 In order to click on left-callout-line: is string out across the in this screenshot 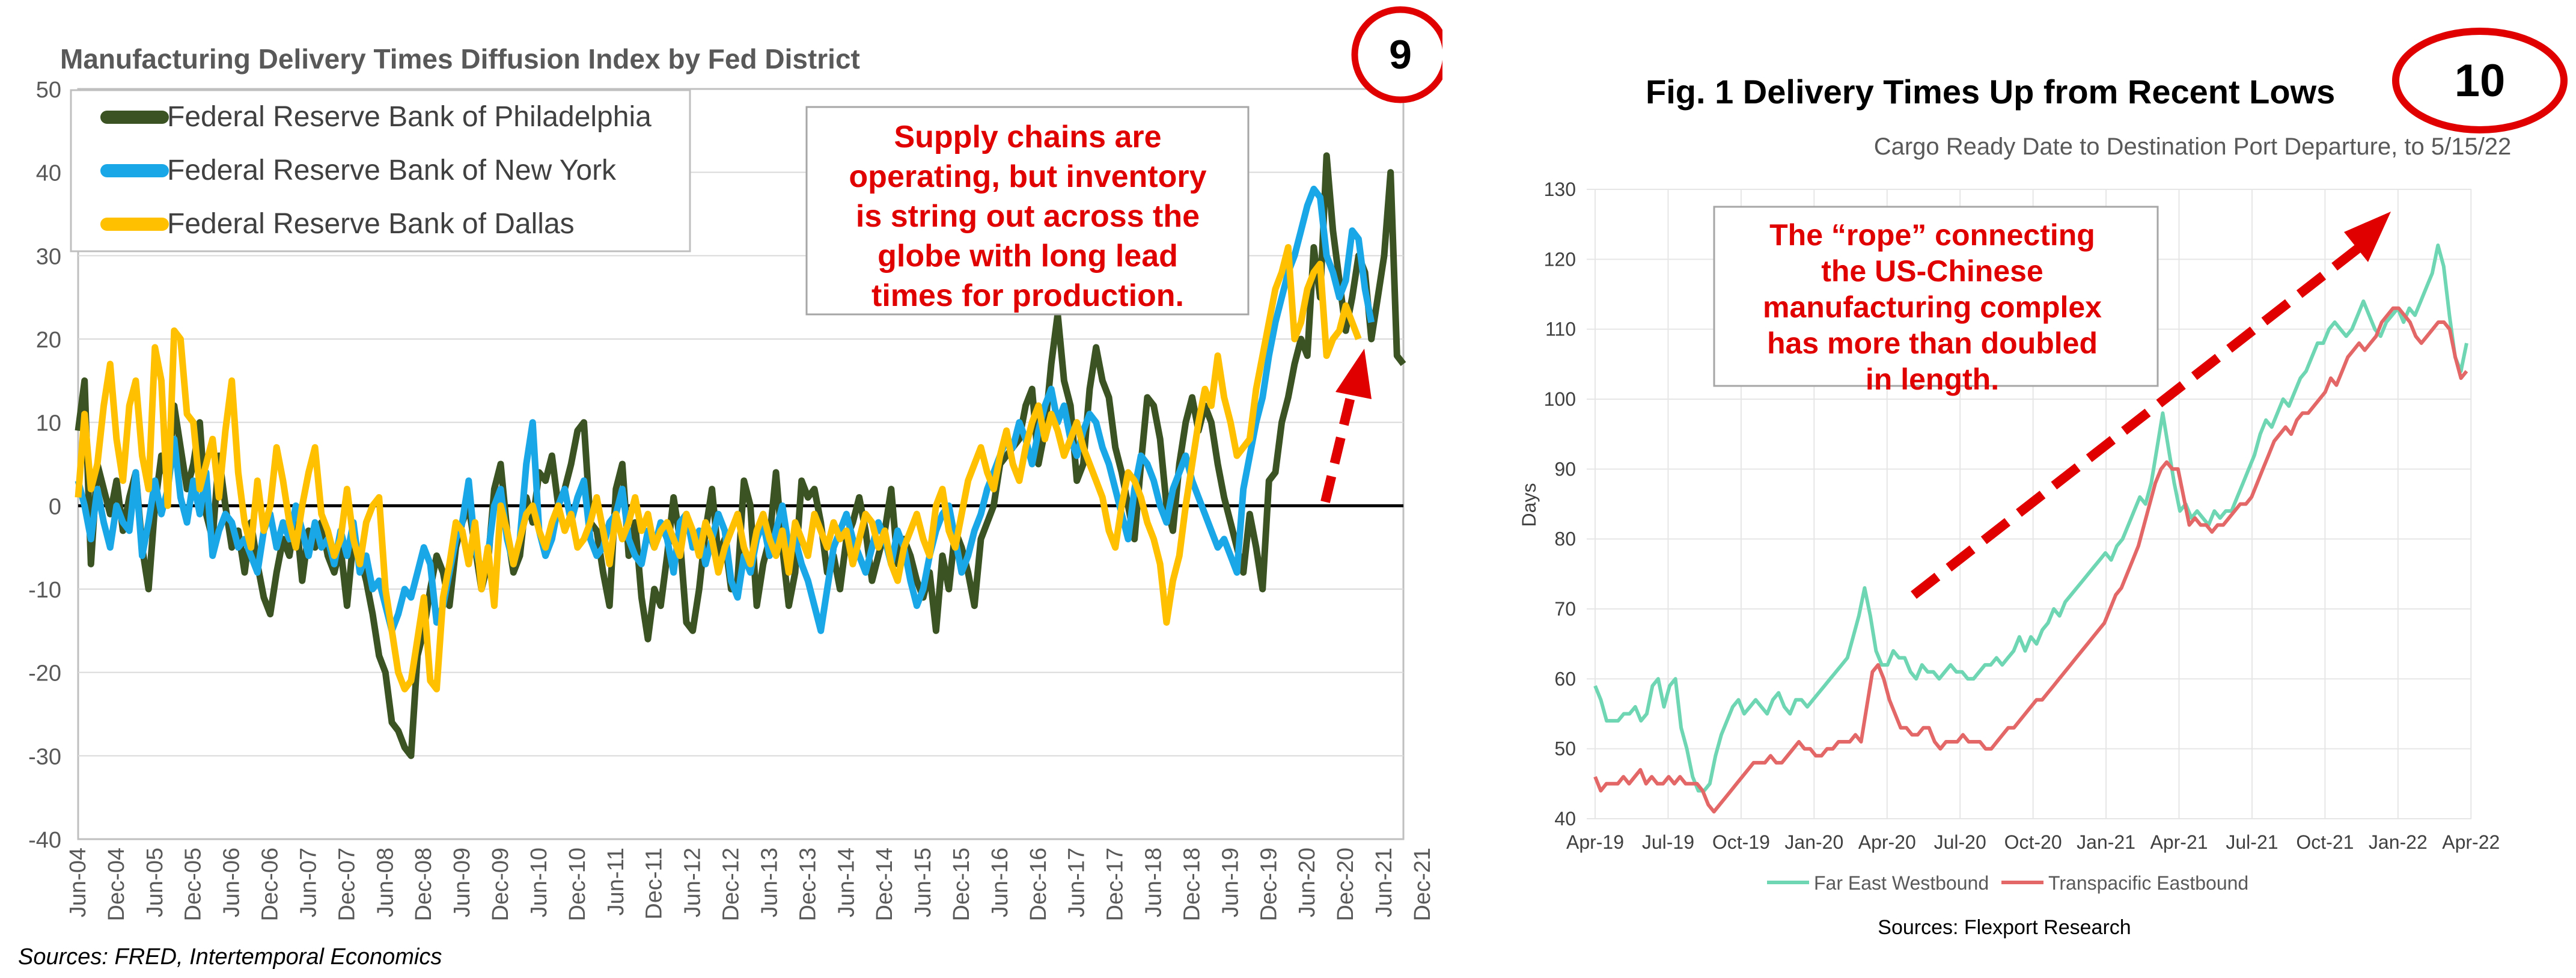, I will do `click(1028, 216)`.